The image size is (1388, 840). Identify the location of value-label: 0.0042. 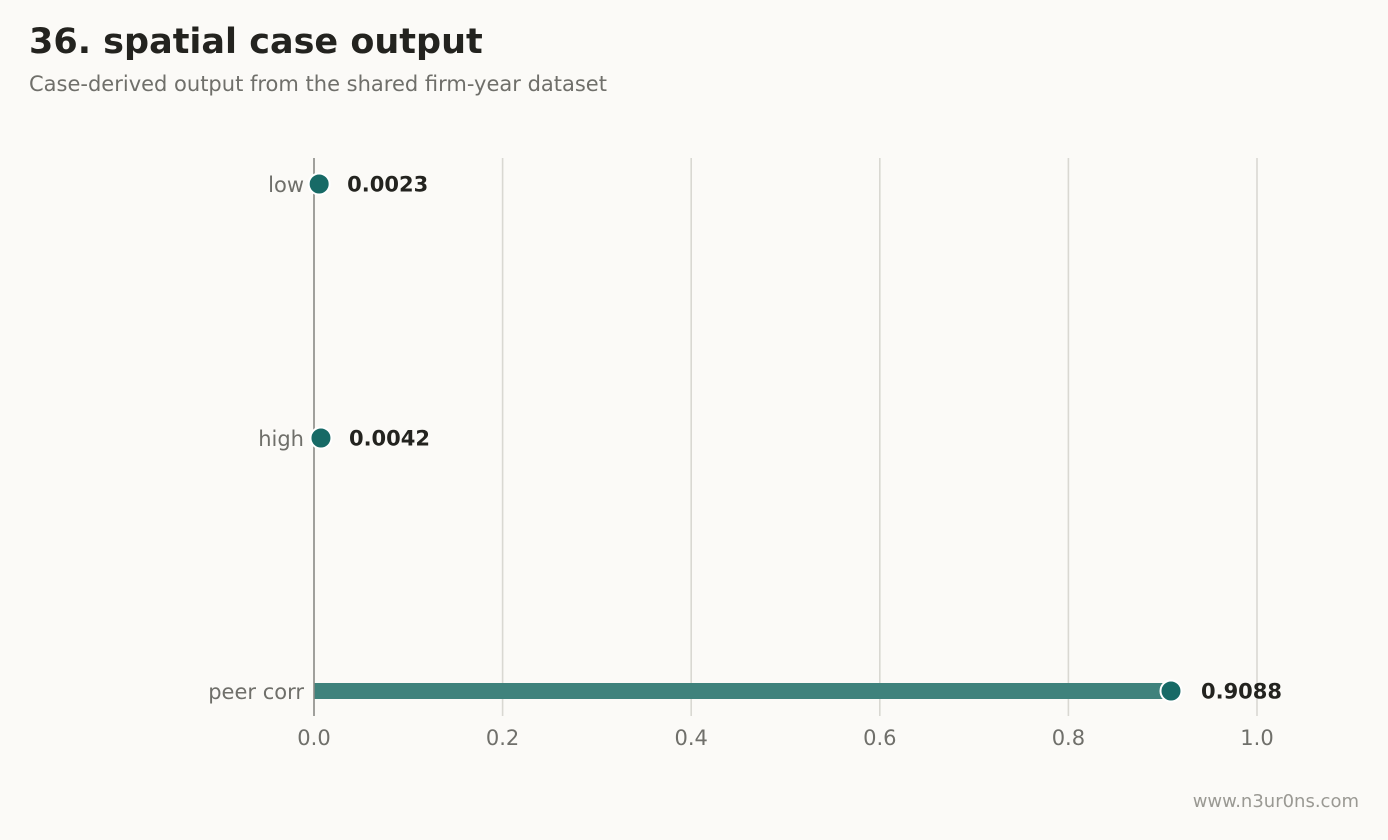
(389, 439).